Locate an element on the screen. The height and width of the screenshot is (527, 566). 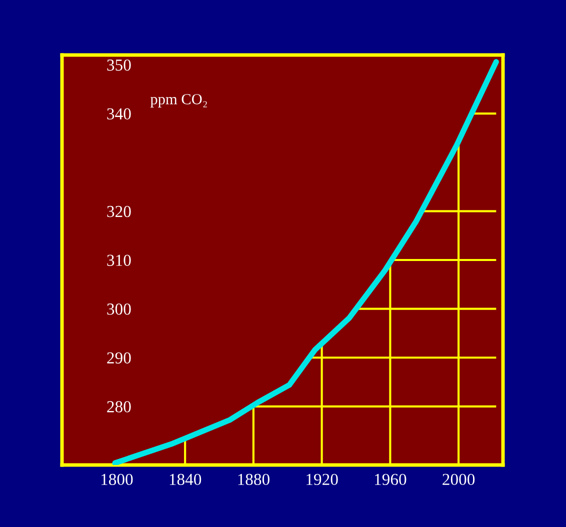
y-tick-label: 290 is located at coordinates (119, 358).